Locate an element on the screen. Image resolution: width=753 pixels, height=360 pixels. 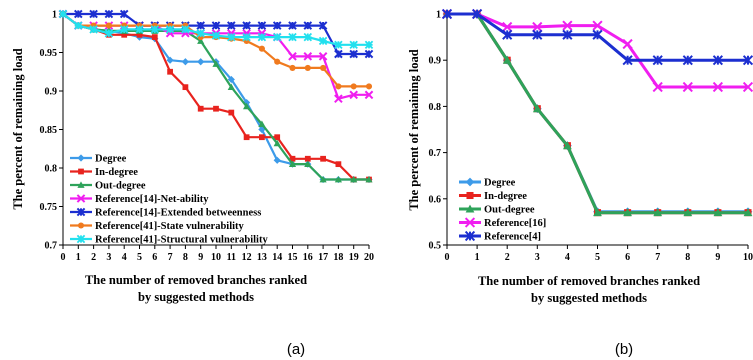
chart-a-ylabel: The percent of remaining load is located at coordinates (18, 128).